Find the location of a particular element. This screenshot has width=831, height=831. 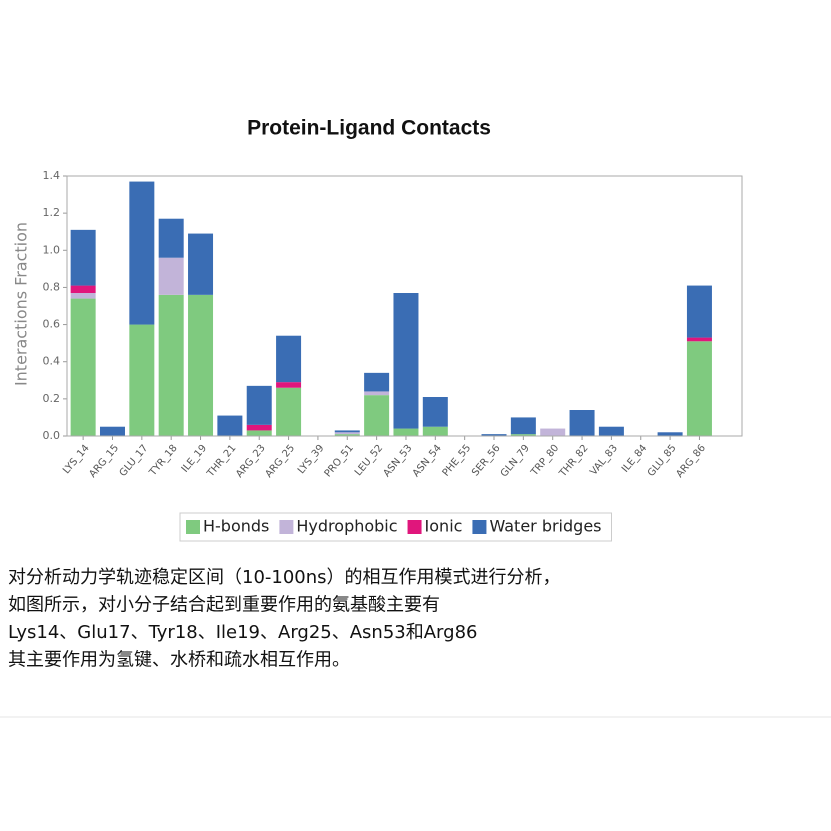

x-tick-label: PHE_55 is located at coordinates (457, 461).